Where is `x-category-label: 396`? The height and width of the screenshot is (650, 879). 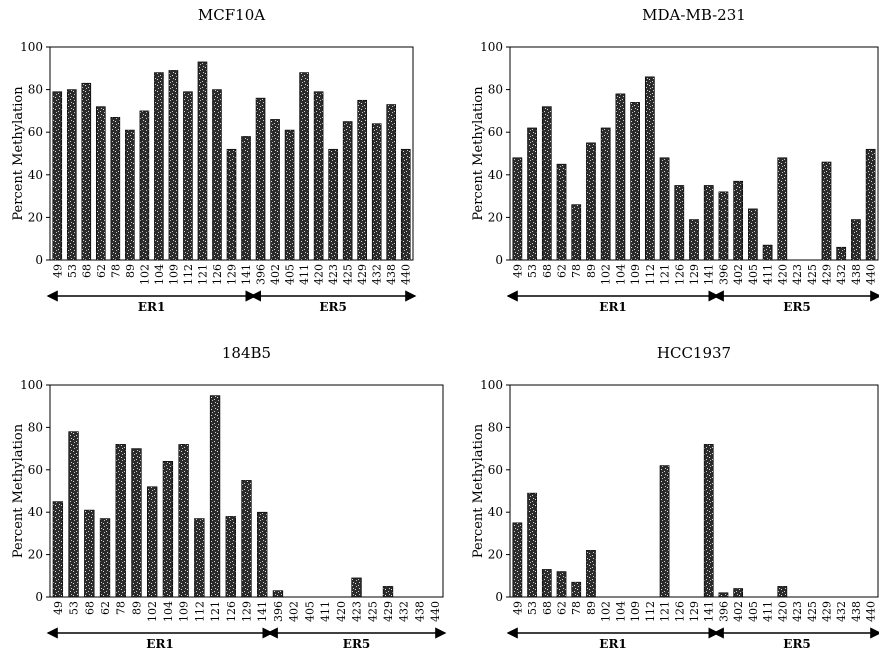 x-category-label: 396 is located at coordinates (723, 611).